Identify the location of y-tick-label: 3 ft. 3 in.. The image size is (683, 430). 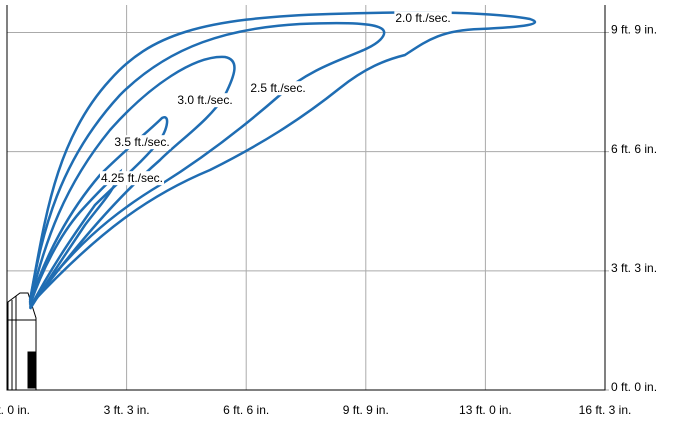
(634, 268).